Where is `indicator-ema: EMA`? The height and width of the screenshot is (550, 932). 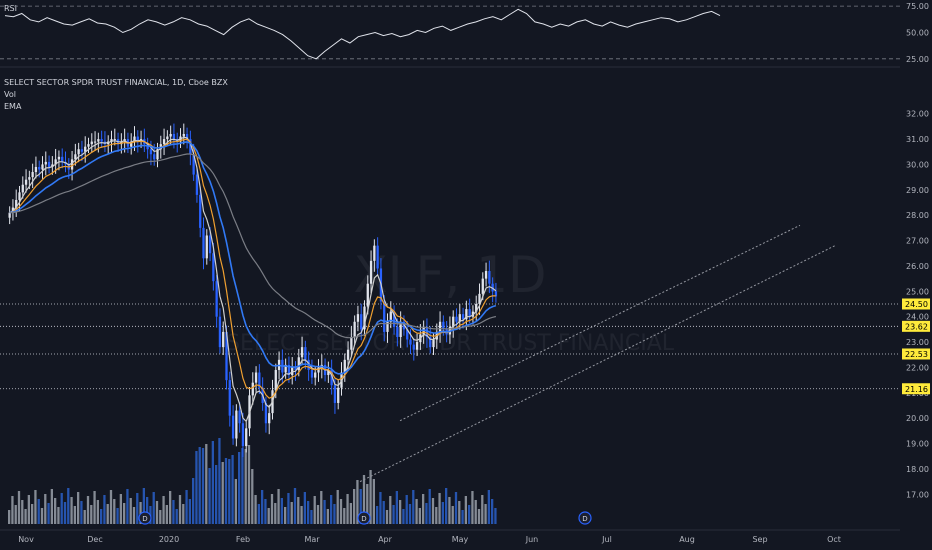
indicator-ema: EMA is located at coordinates (13, 106).